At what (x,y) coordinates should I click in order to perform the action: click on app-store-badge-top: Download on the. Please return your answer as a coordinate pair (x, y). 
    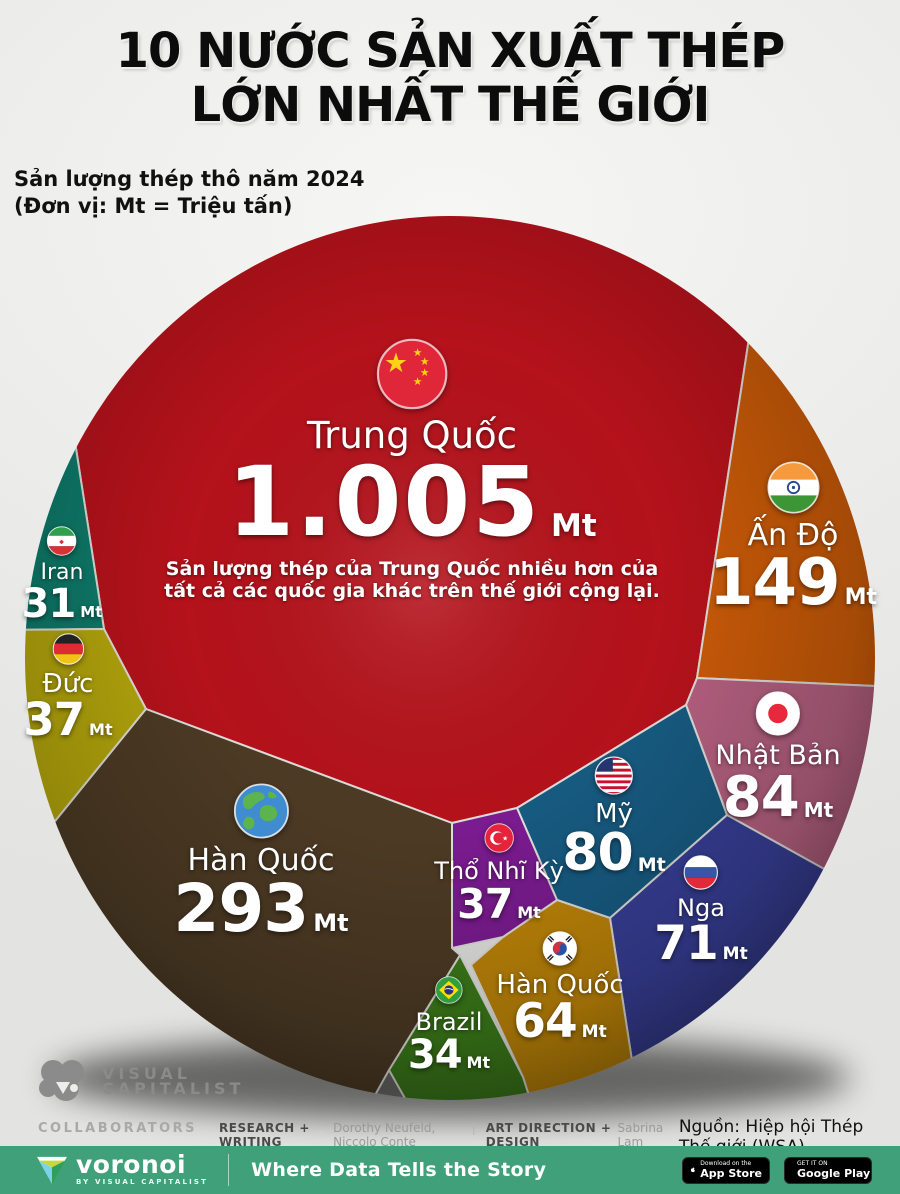
    Looking at the image, I should click on (726, 1163).